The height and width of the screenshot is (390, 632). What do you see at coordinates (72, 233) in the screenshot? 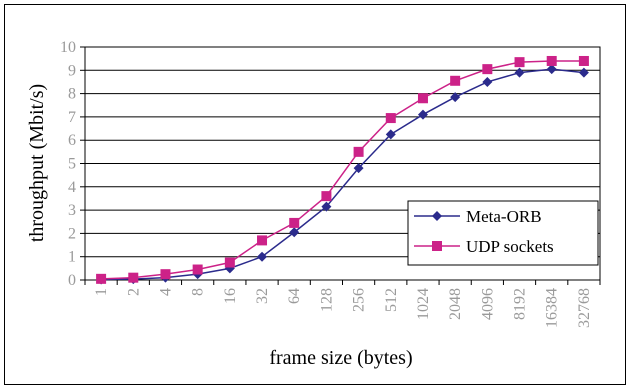
I see `y-tick-label: 2` at bounding box center [72, 233].